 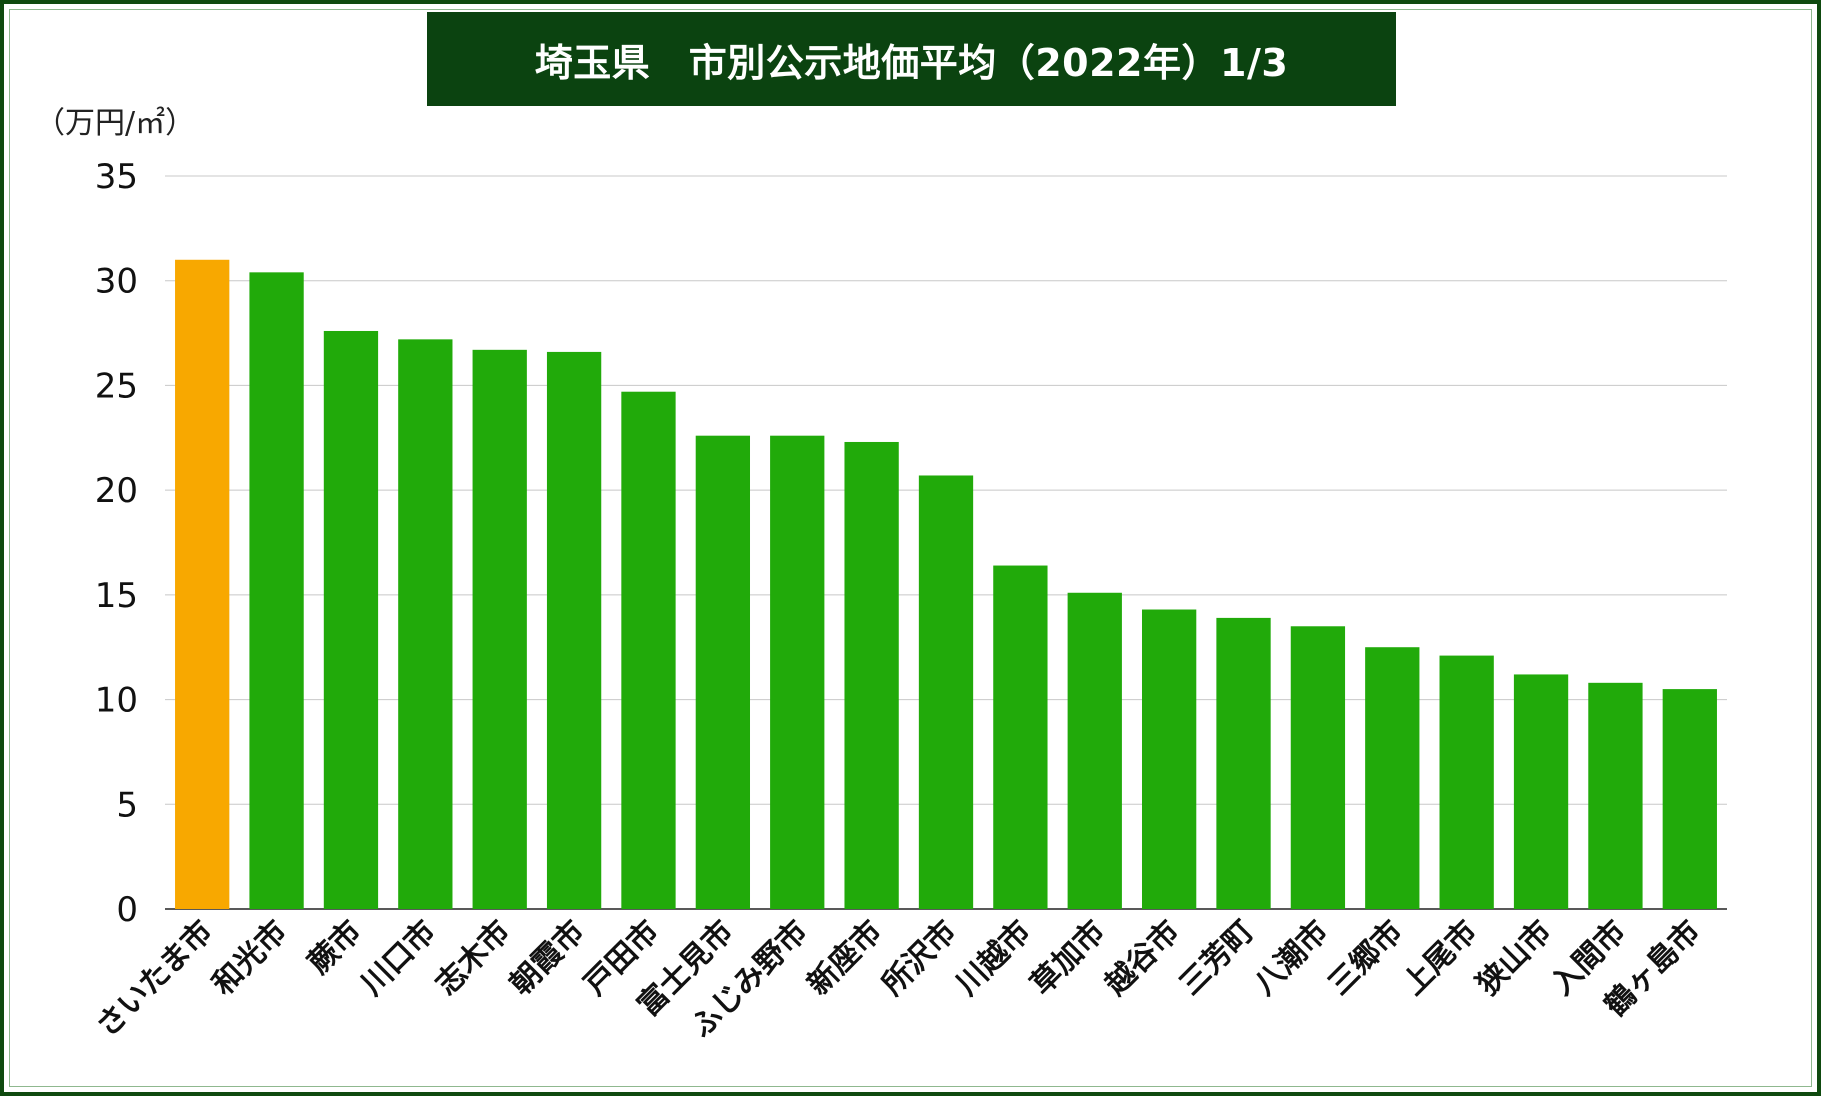 I want to click on y-tick-label: 20, so click(x=116, y=491).